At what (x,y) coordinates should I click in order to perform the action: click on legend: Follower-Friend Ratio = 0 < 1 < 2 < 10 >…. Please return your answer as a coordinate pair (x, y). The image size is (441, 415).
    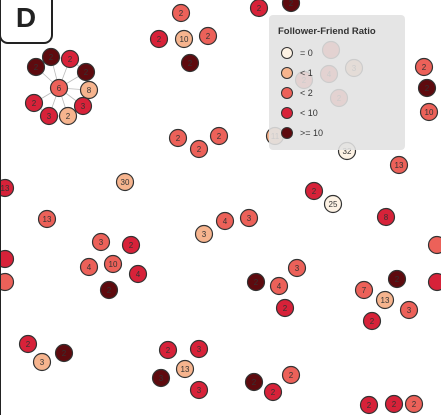
    Looking at the image, I should click on (337, 82).